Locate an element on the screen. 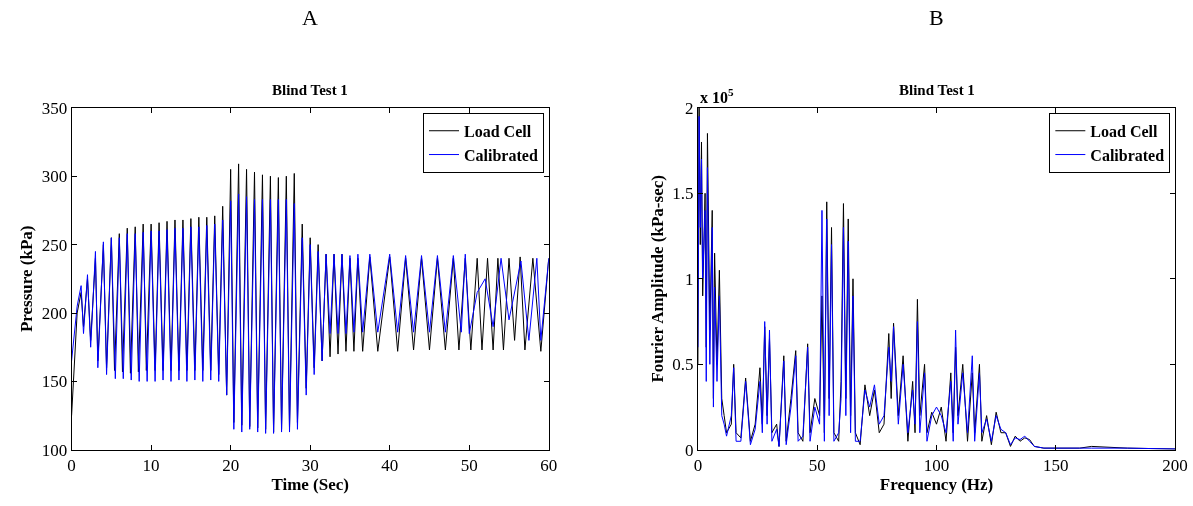 The image size is (1193, 506). x-tick-label: 60 is located at coordinates (549, 466).